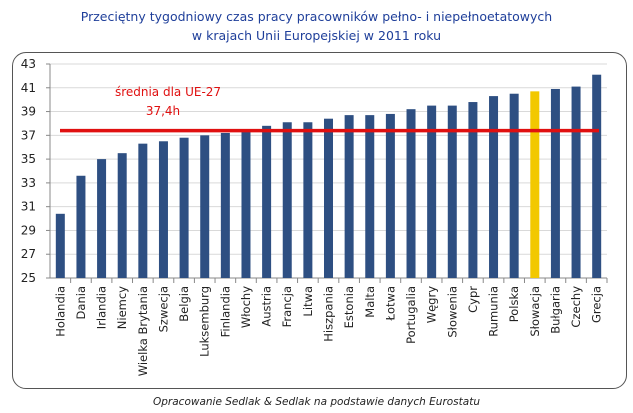  I want to click on bar-dania, so click(81, 226).